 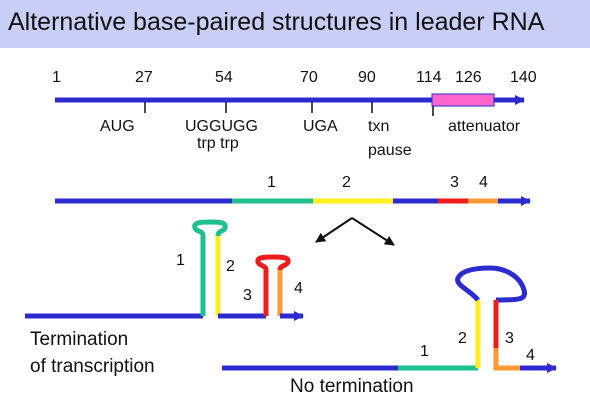 What do you see at coordinates (224, 77) in the screenshot?
I see `position-label-54: 54` at bounding box center [224, 77].